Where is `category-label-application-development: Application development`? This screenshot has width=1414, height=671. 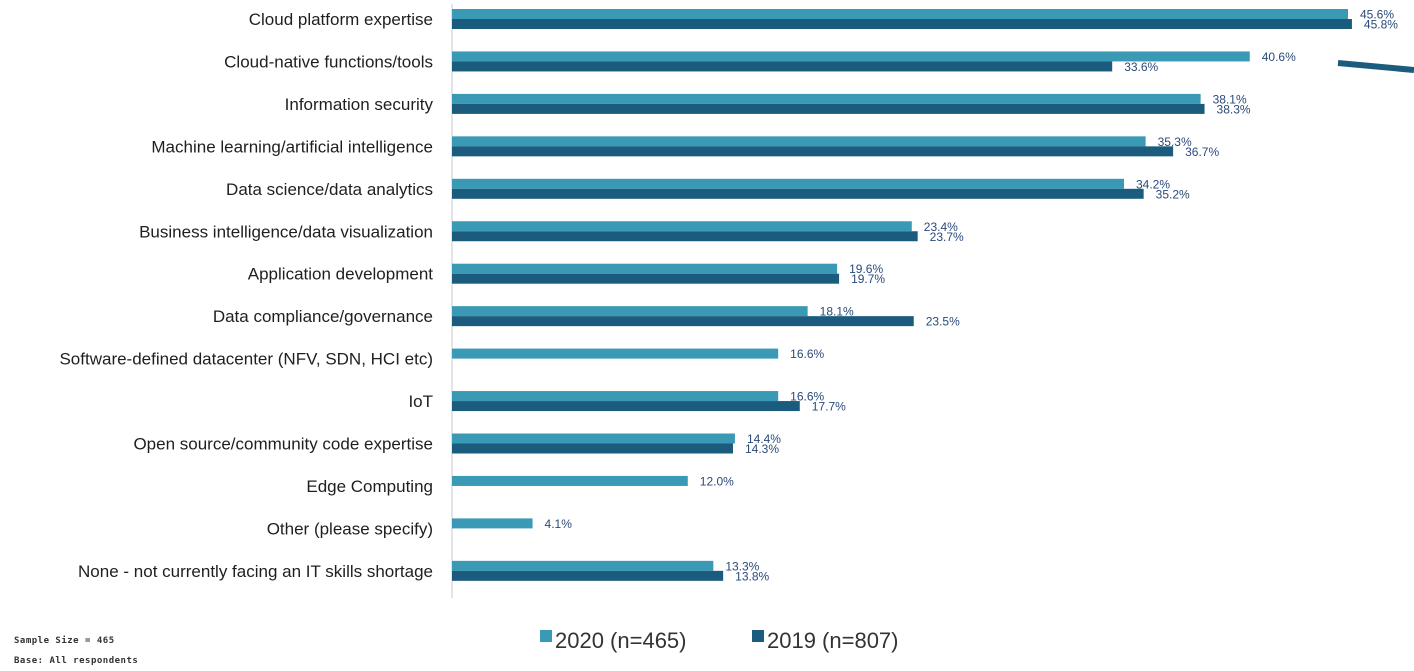 category-label-application-development: Application development is located at coordinates (341, 274).